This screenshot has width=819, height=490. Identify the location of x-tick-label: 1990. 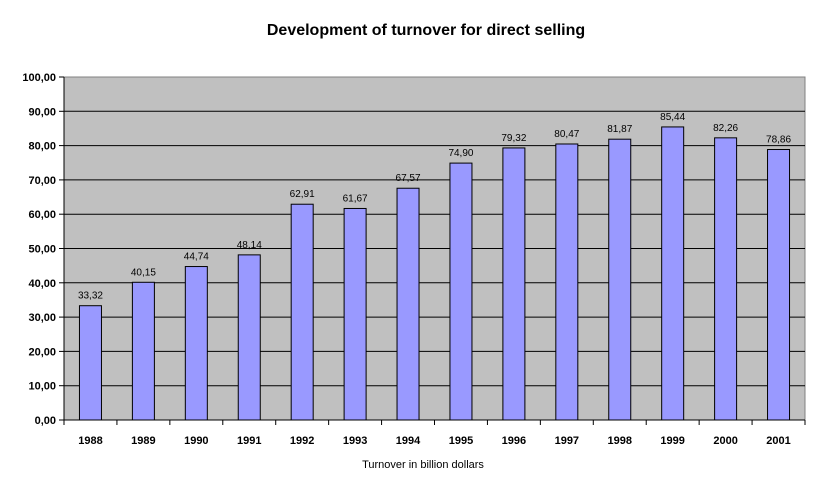
(196, 441).